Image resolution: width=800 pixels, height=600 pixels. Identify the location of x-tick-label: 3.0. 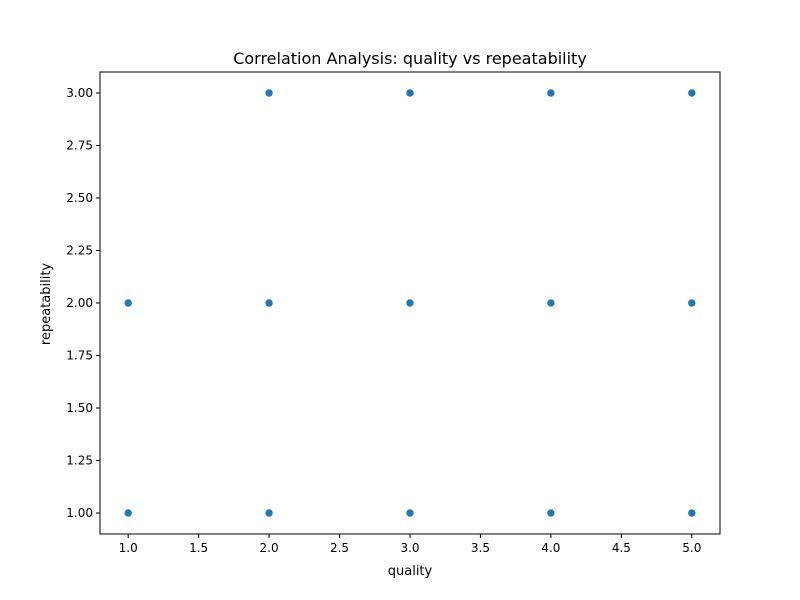
(409, 548).